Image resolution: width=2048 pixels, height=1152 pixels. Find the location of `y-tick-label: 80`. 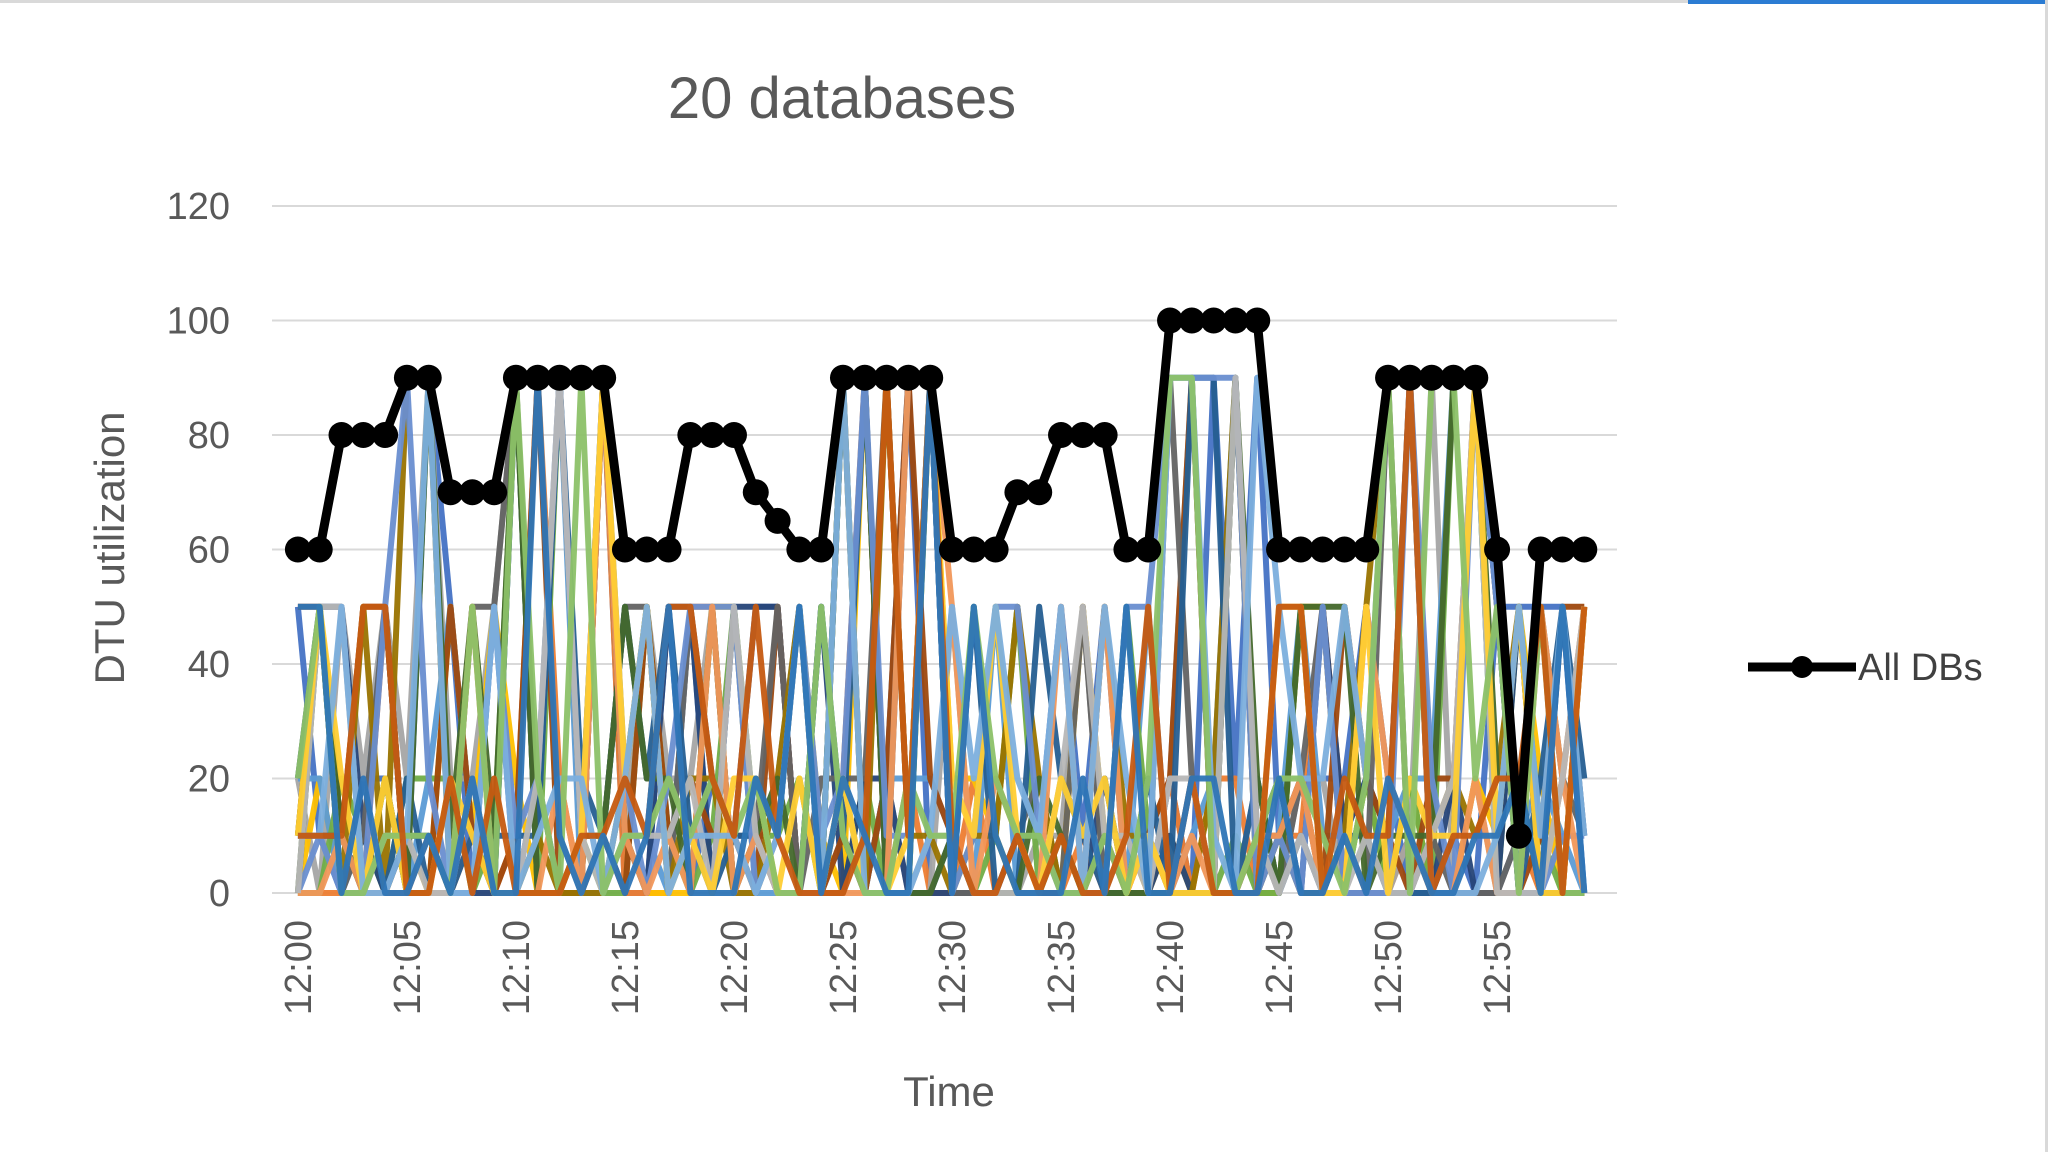

y-tick-label: 80 is located at coordinates (209, 436).